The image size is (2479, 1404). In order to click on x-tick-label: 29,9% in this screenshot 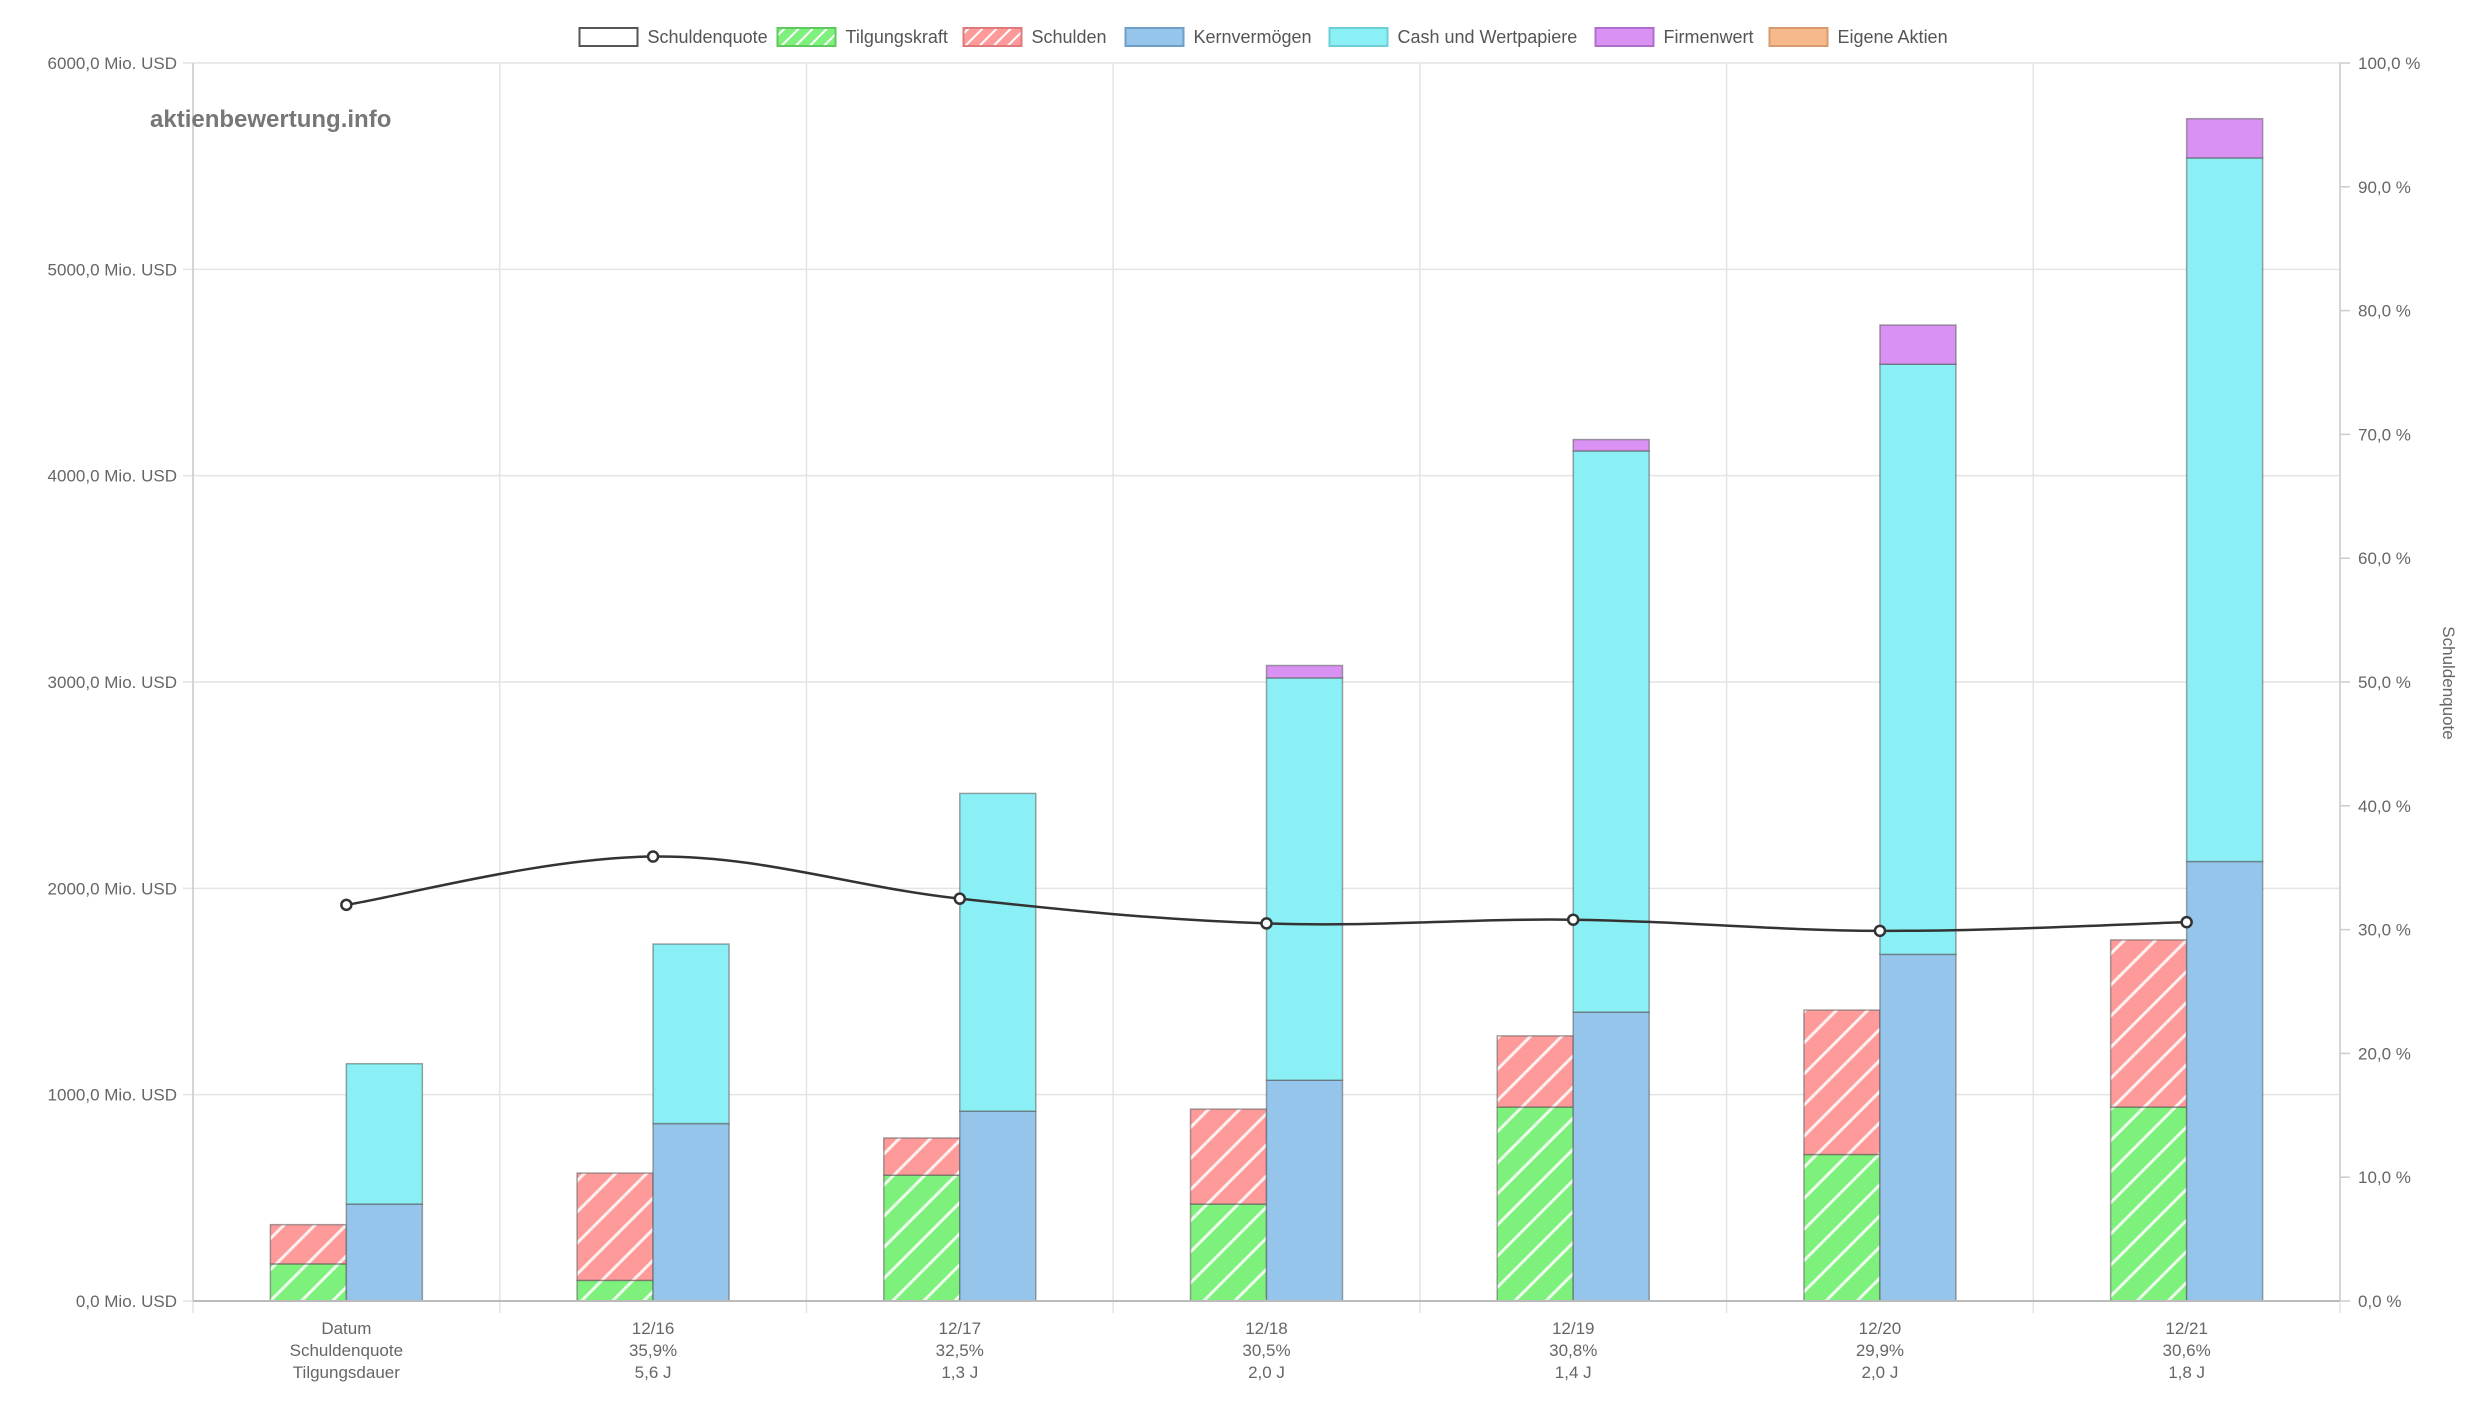, I will do `click(1880, 1350)`.